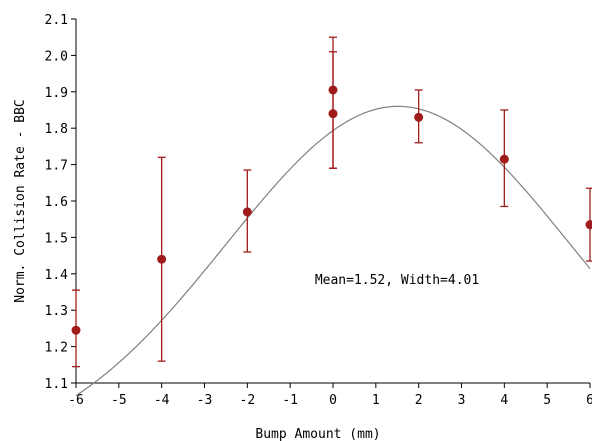 This screenshot has width=592, height=441. I want to click on y-tick-label: 1.8, so click(56, 129).